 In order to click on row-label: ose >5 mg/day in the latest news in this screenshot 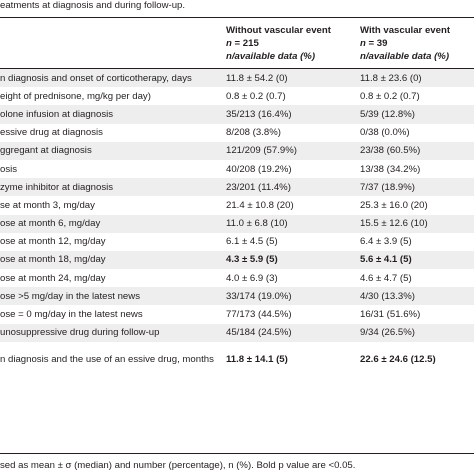, I will do `click(113, 296)`.